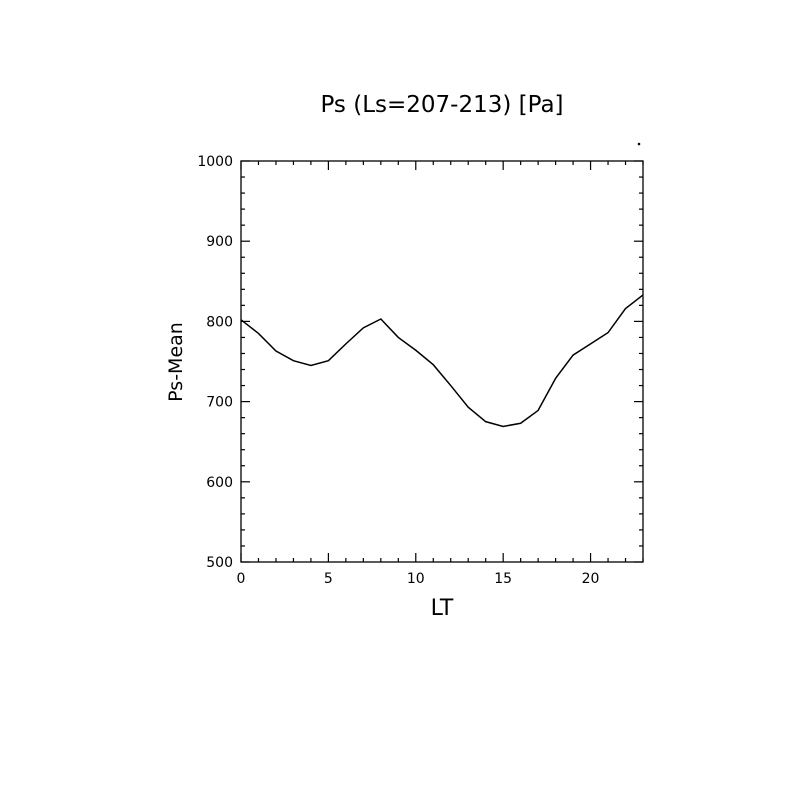 This screenshot has height=804, width=804. I want to click on x-axis-label: LT, so click(442, 608).